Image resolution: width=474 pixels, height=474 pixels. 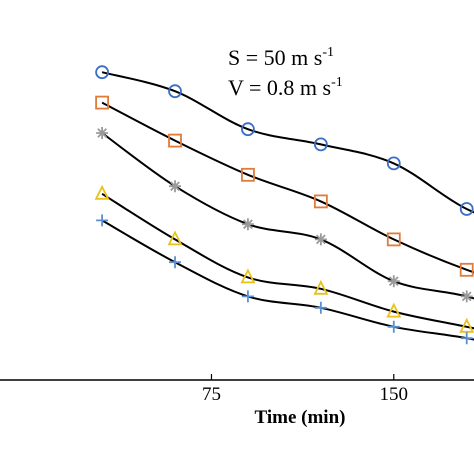 I want to click on annotation: V = 0.8 m s-1, so click(x=285, y=87).